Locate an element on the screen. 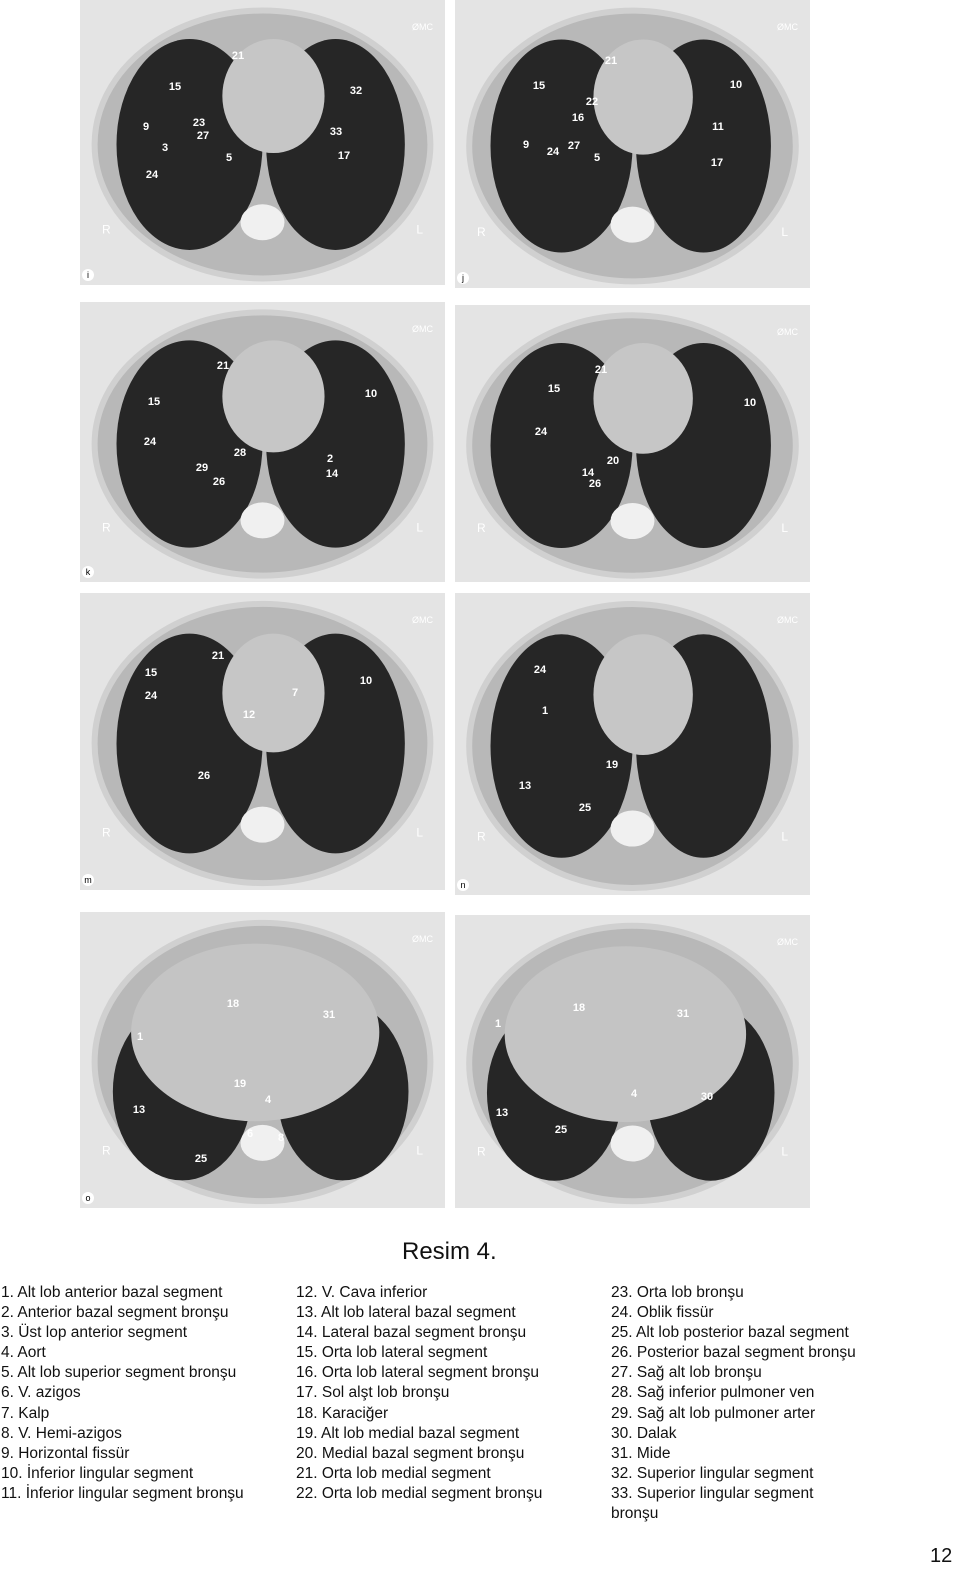 Image resolution: width=960 pixels, height=1571 pixels. legend-item: 21. Orta lob medial segment is located at coordinates (393, 1473).